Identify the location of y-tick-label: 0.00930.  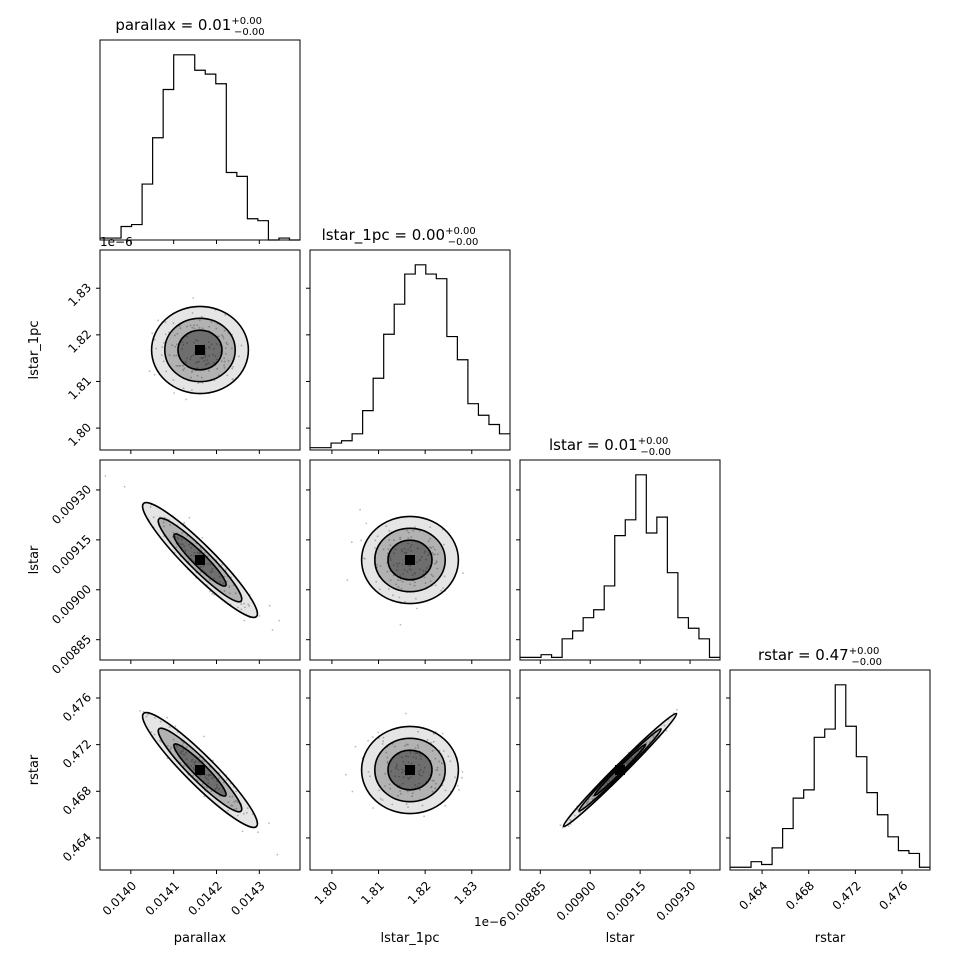
(71, 504).